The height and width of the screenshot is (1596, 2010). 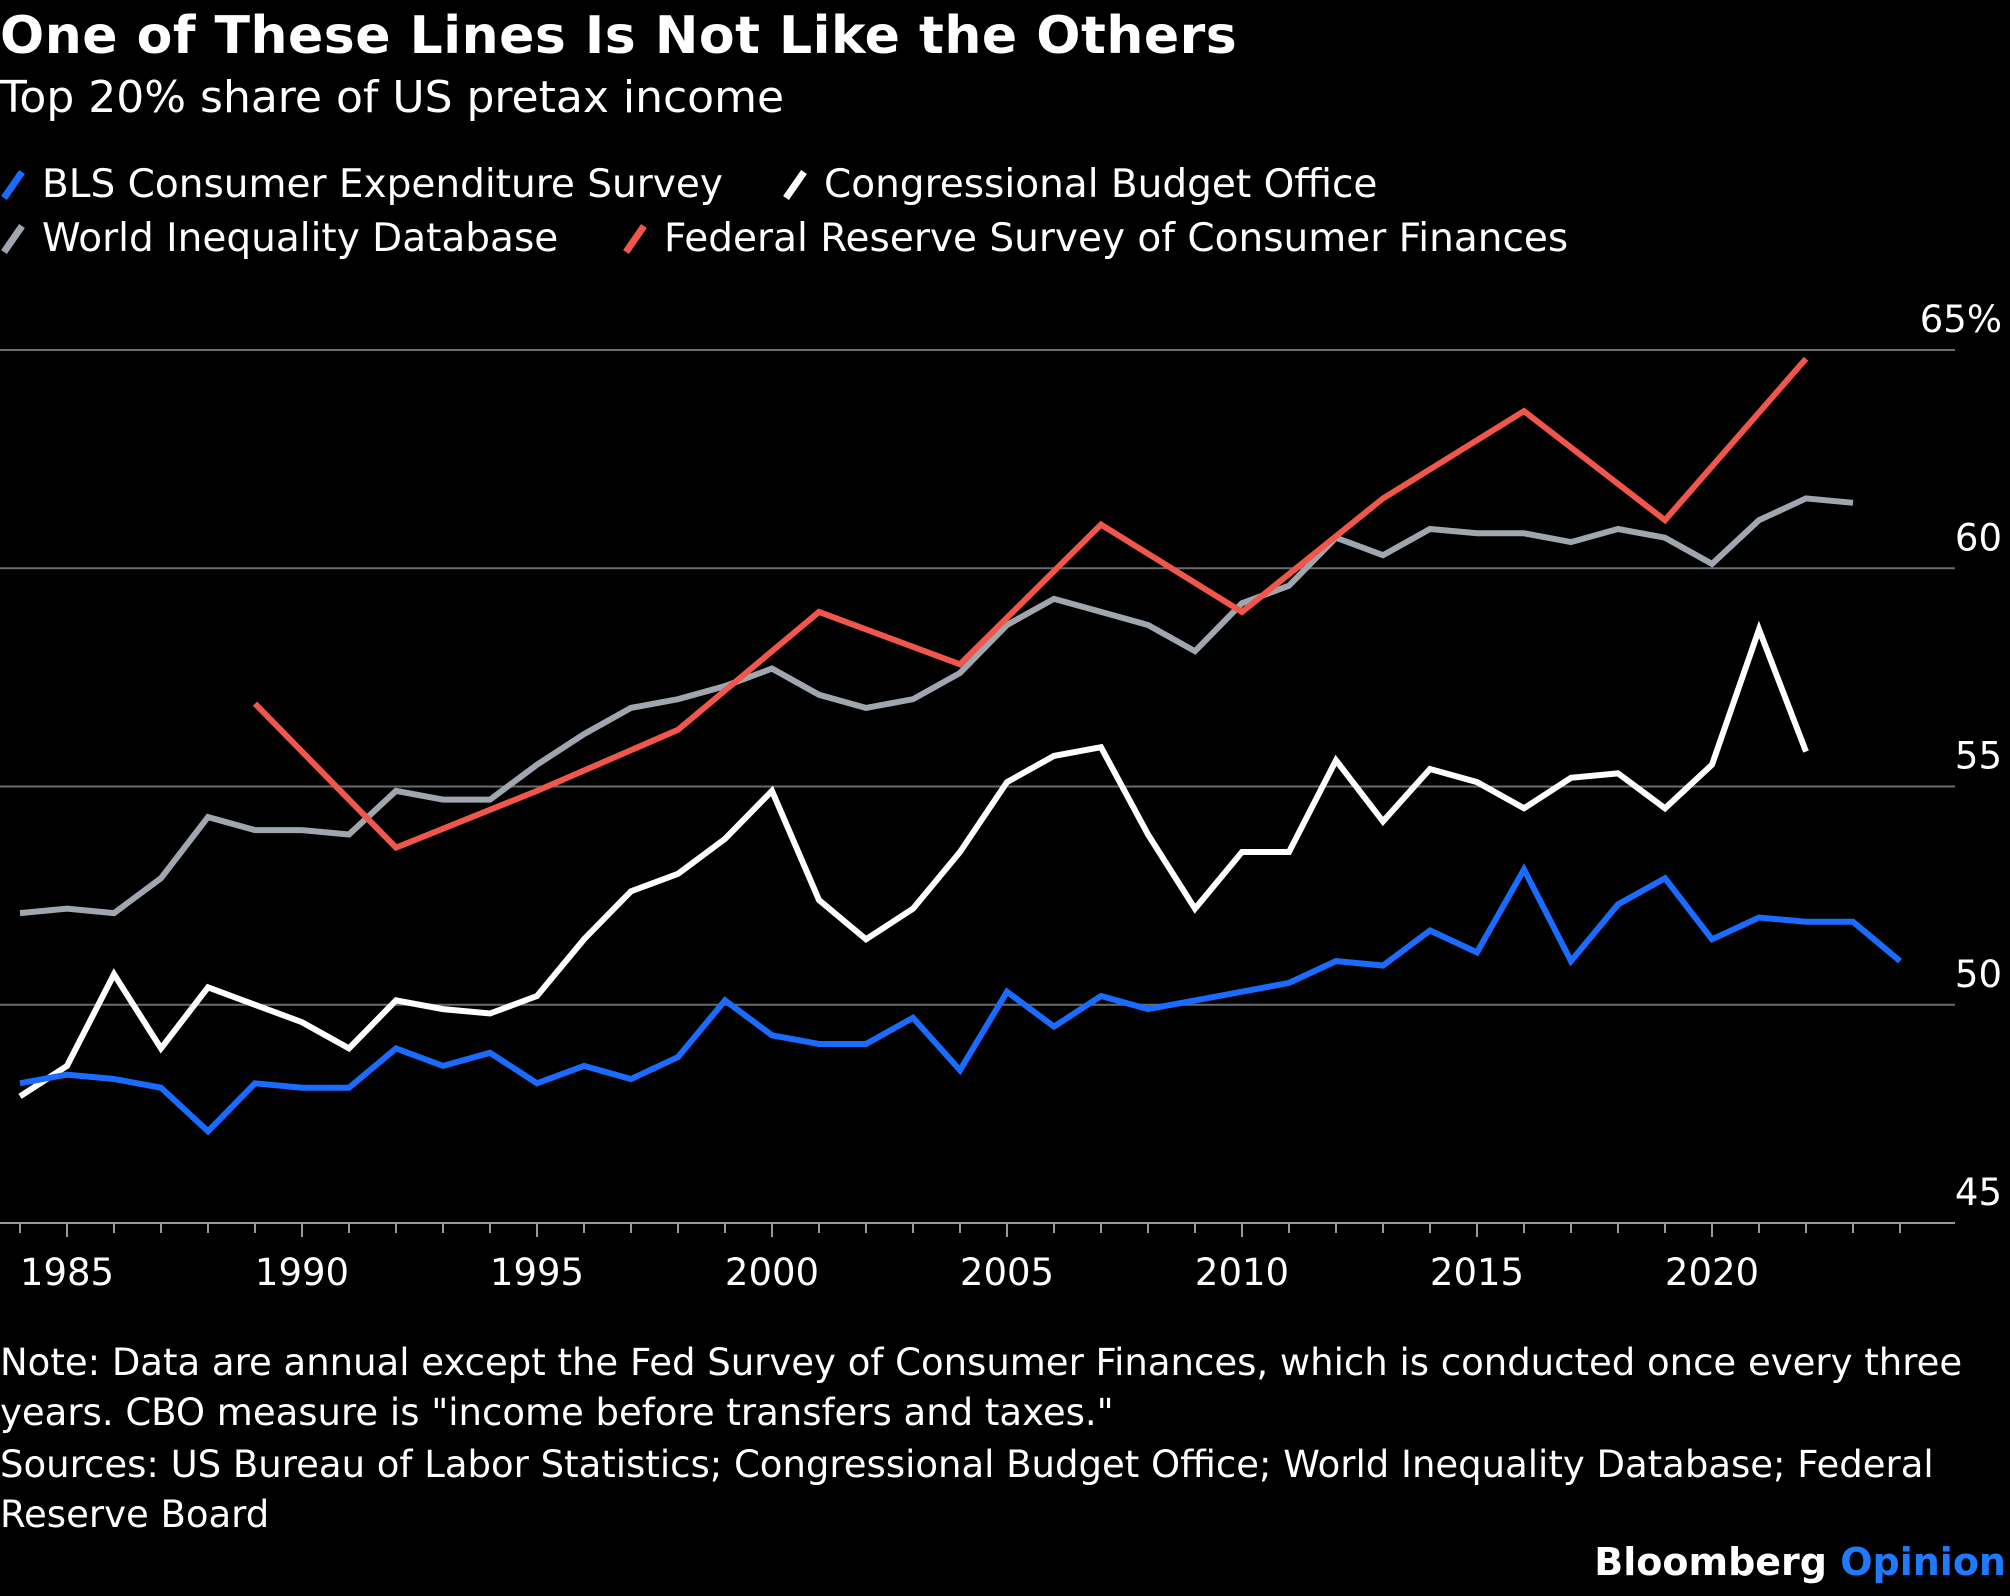 I want to click on y-tick-label-60: 60, so click(x=1978, y=537).